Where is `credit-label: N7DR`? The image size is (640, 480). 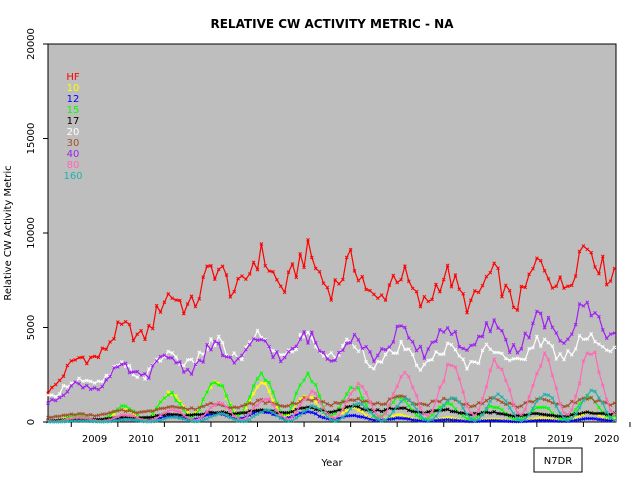 credit-label: N7DR is located at coordinates (558, 461).